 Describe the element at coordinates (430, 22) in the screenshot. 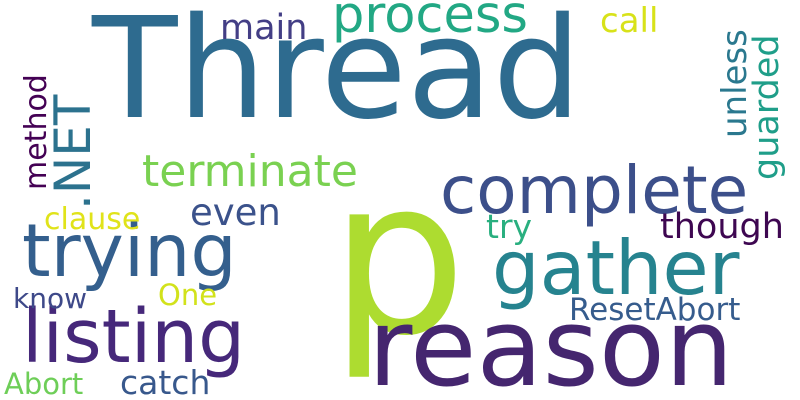

I see `word-process: process` at that location.